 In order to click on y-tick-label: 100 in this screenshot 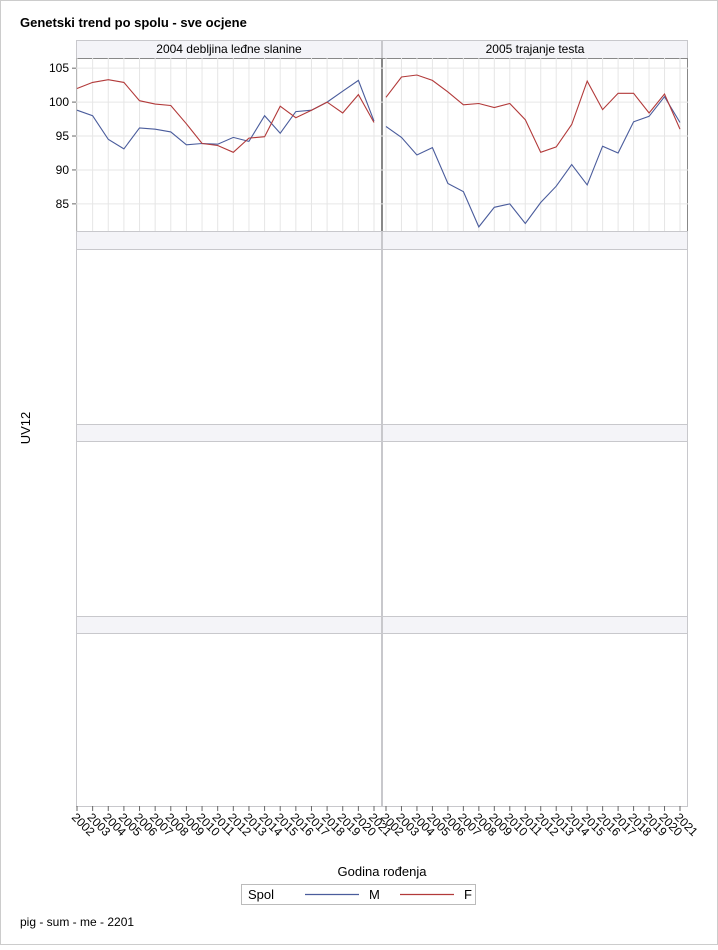, I will do `click(59, 102)`.